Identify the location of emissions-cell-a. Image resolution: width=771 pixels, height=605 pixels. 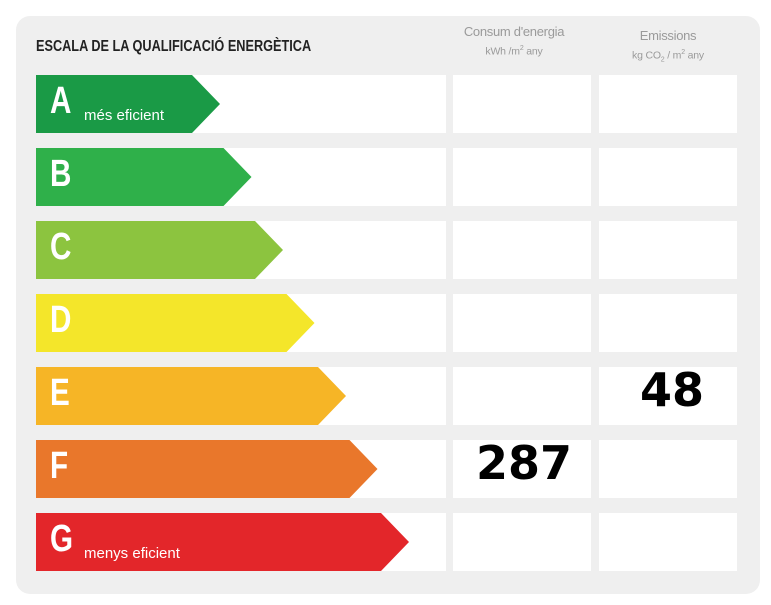
(668, 104).